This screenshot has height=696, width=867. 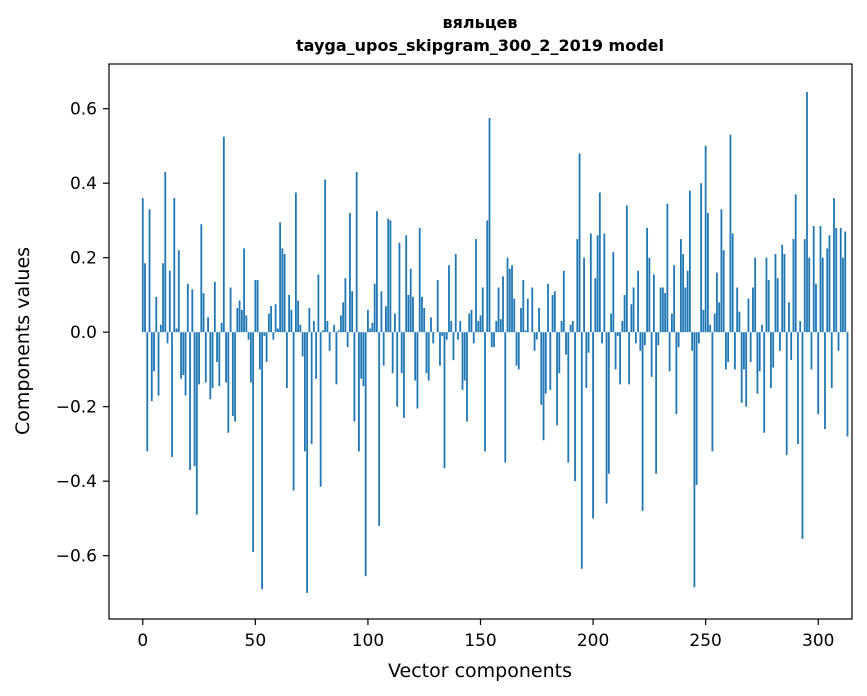 What do you see at coordinates (480, 45) in the screenshot?
I see `chart-subtitle: tayga_upos_skipgram_300_2_2019 model` at bounding box center [480, 45].